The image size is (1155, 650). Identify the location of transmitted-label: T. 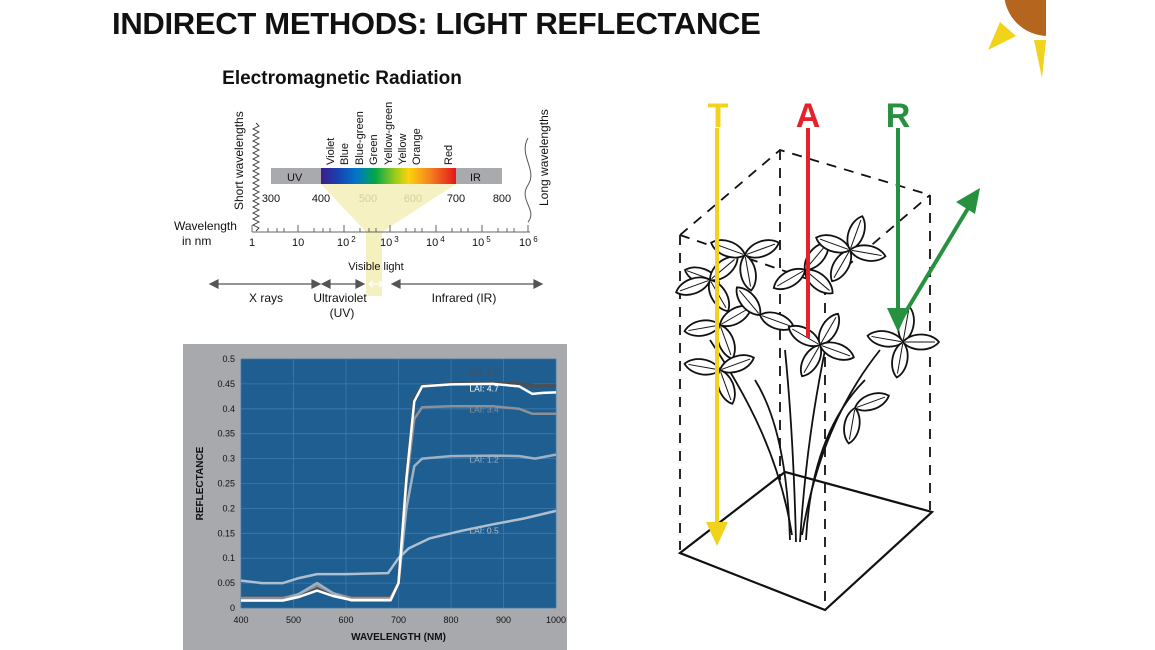
(718, 116).